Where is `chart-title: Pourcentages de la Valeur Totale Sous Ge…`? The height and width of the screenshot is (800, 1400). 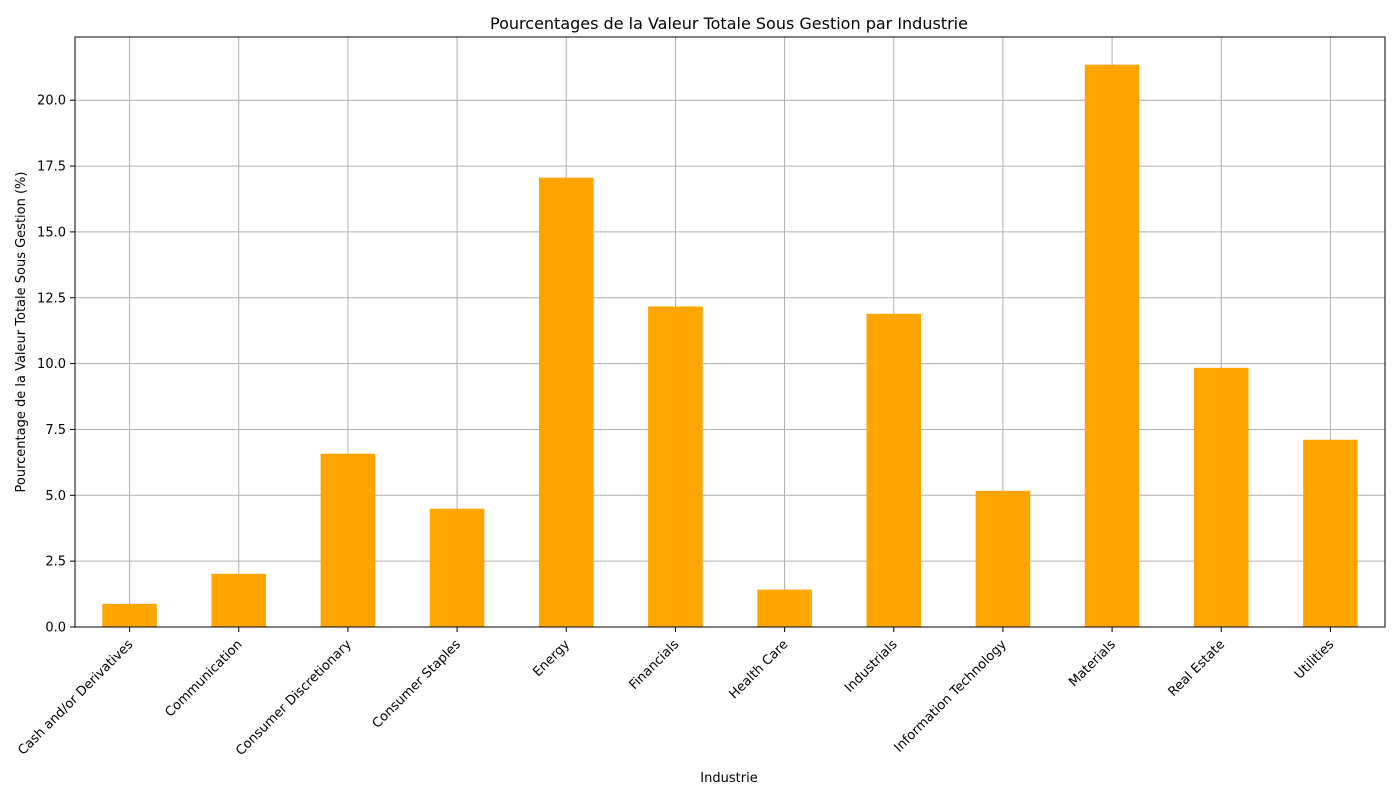 chart-title: Pourcentages de la Valeur Totale Sous Ge… is located at coordinates (729, 23).